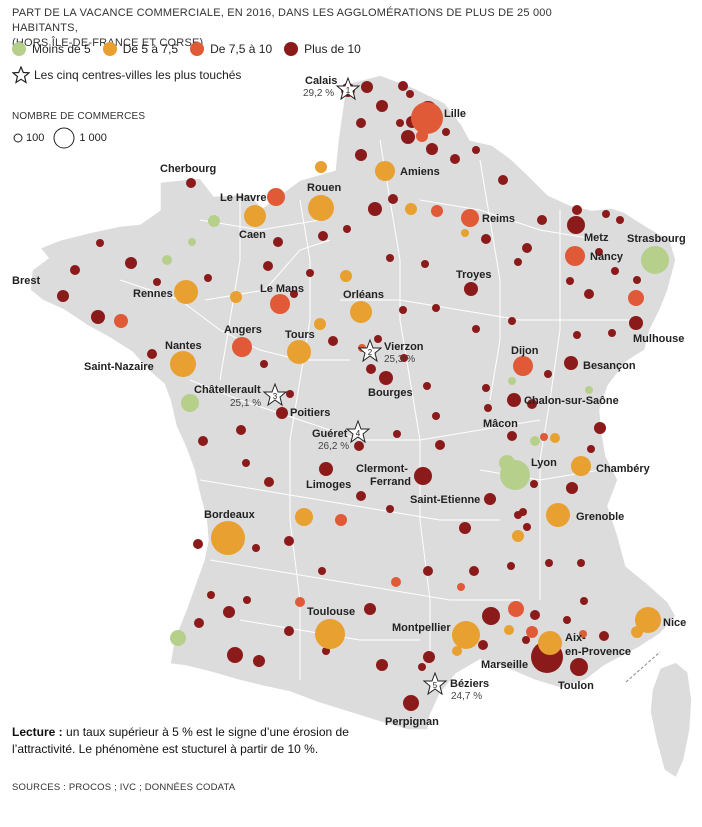  I want to click on label-besancon: Besançon, so click(609, 366).